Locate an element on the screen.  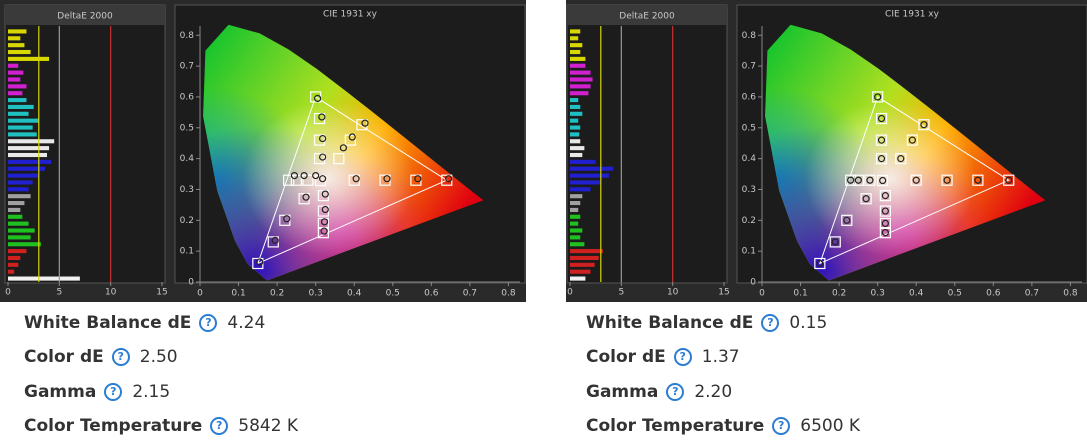
stat-row: Color Temperature? 5842 K is located at coordinates (161, 426).